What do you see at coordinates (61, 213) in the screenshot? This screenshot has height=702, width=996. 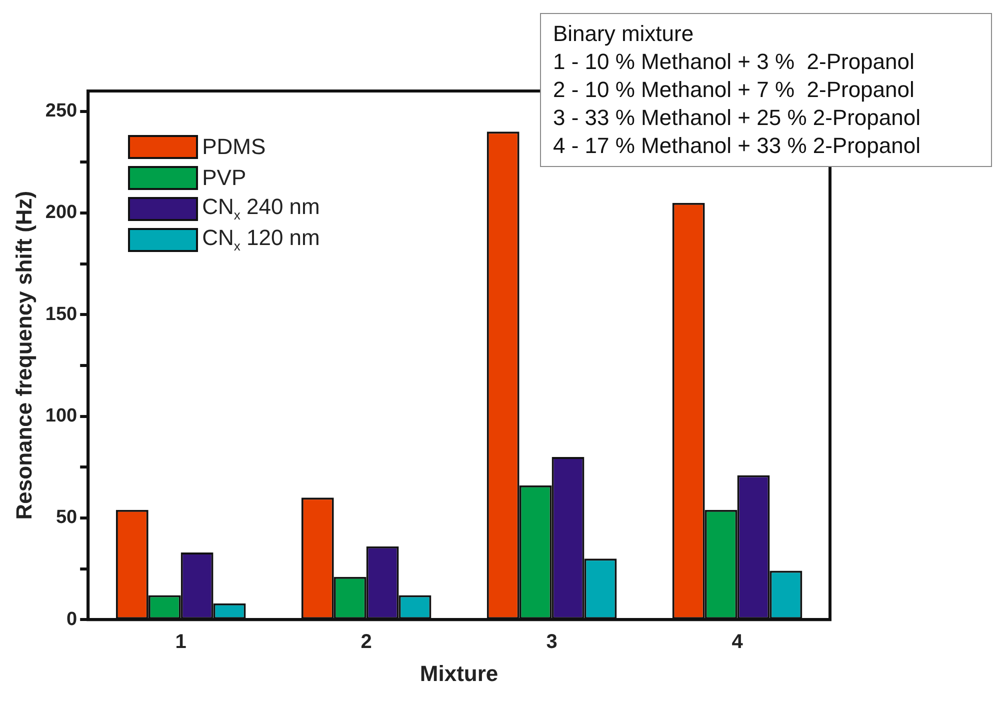 I see `y-tick-label: 200` at bounding box center [61, 213].